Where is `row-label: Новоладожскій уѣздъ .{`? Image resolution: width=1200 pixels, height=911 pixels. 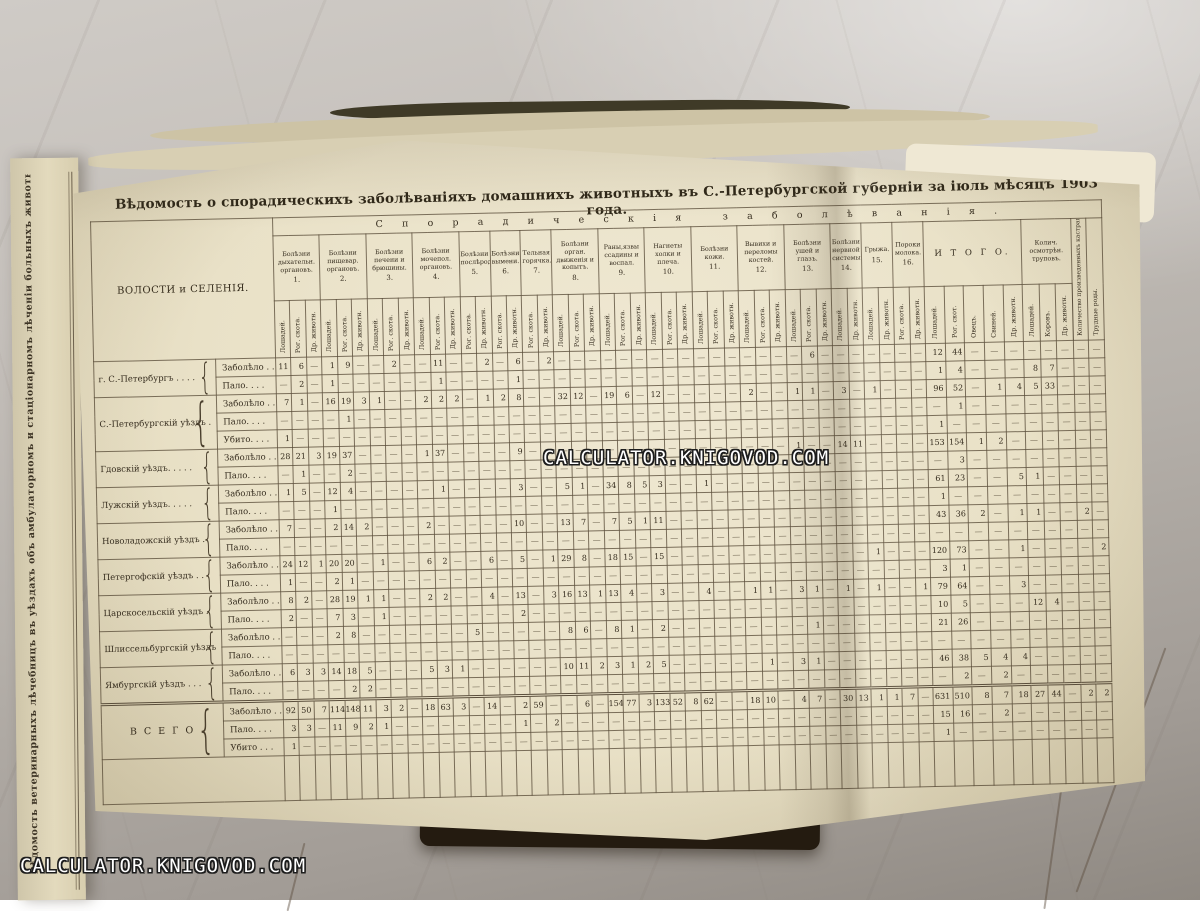
row-label: Новоладожскій уѣздъ .{ is located at coordinates (158, 540).